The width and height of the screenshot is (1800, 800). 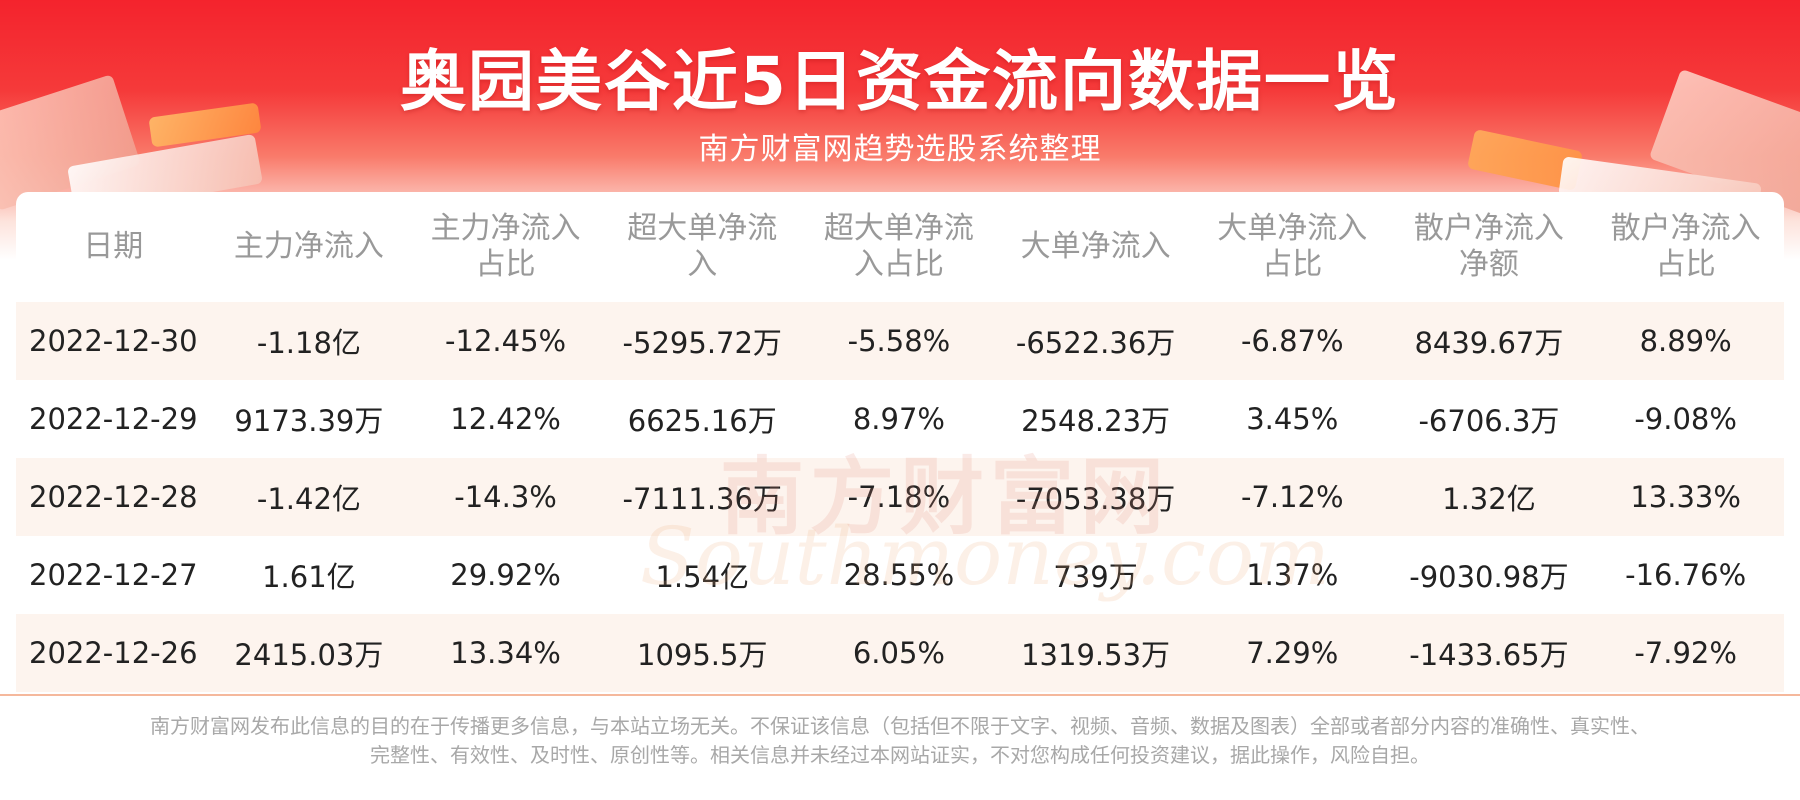 I want to click on table-cell: -9.08%, so click(x=1685, y=419).